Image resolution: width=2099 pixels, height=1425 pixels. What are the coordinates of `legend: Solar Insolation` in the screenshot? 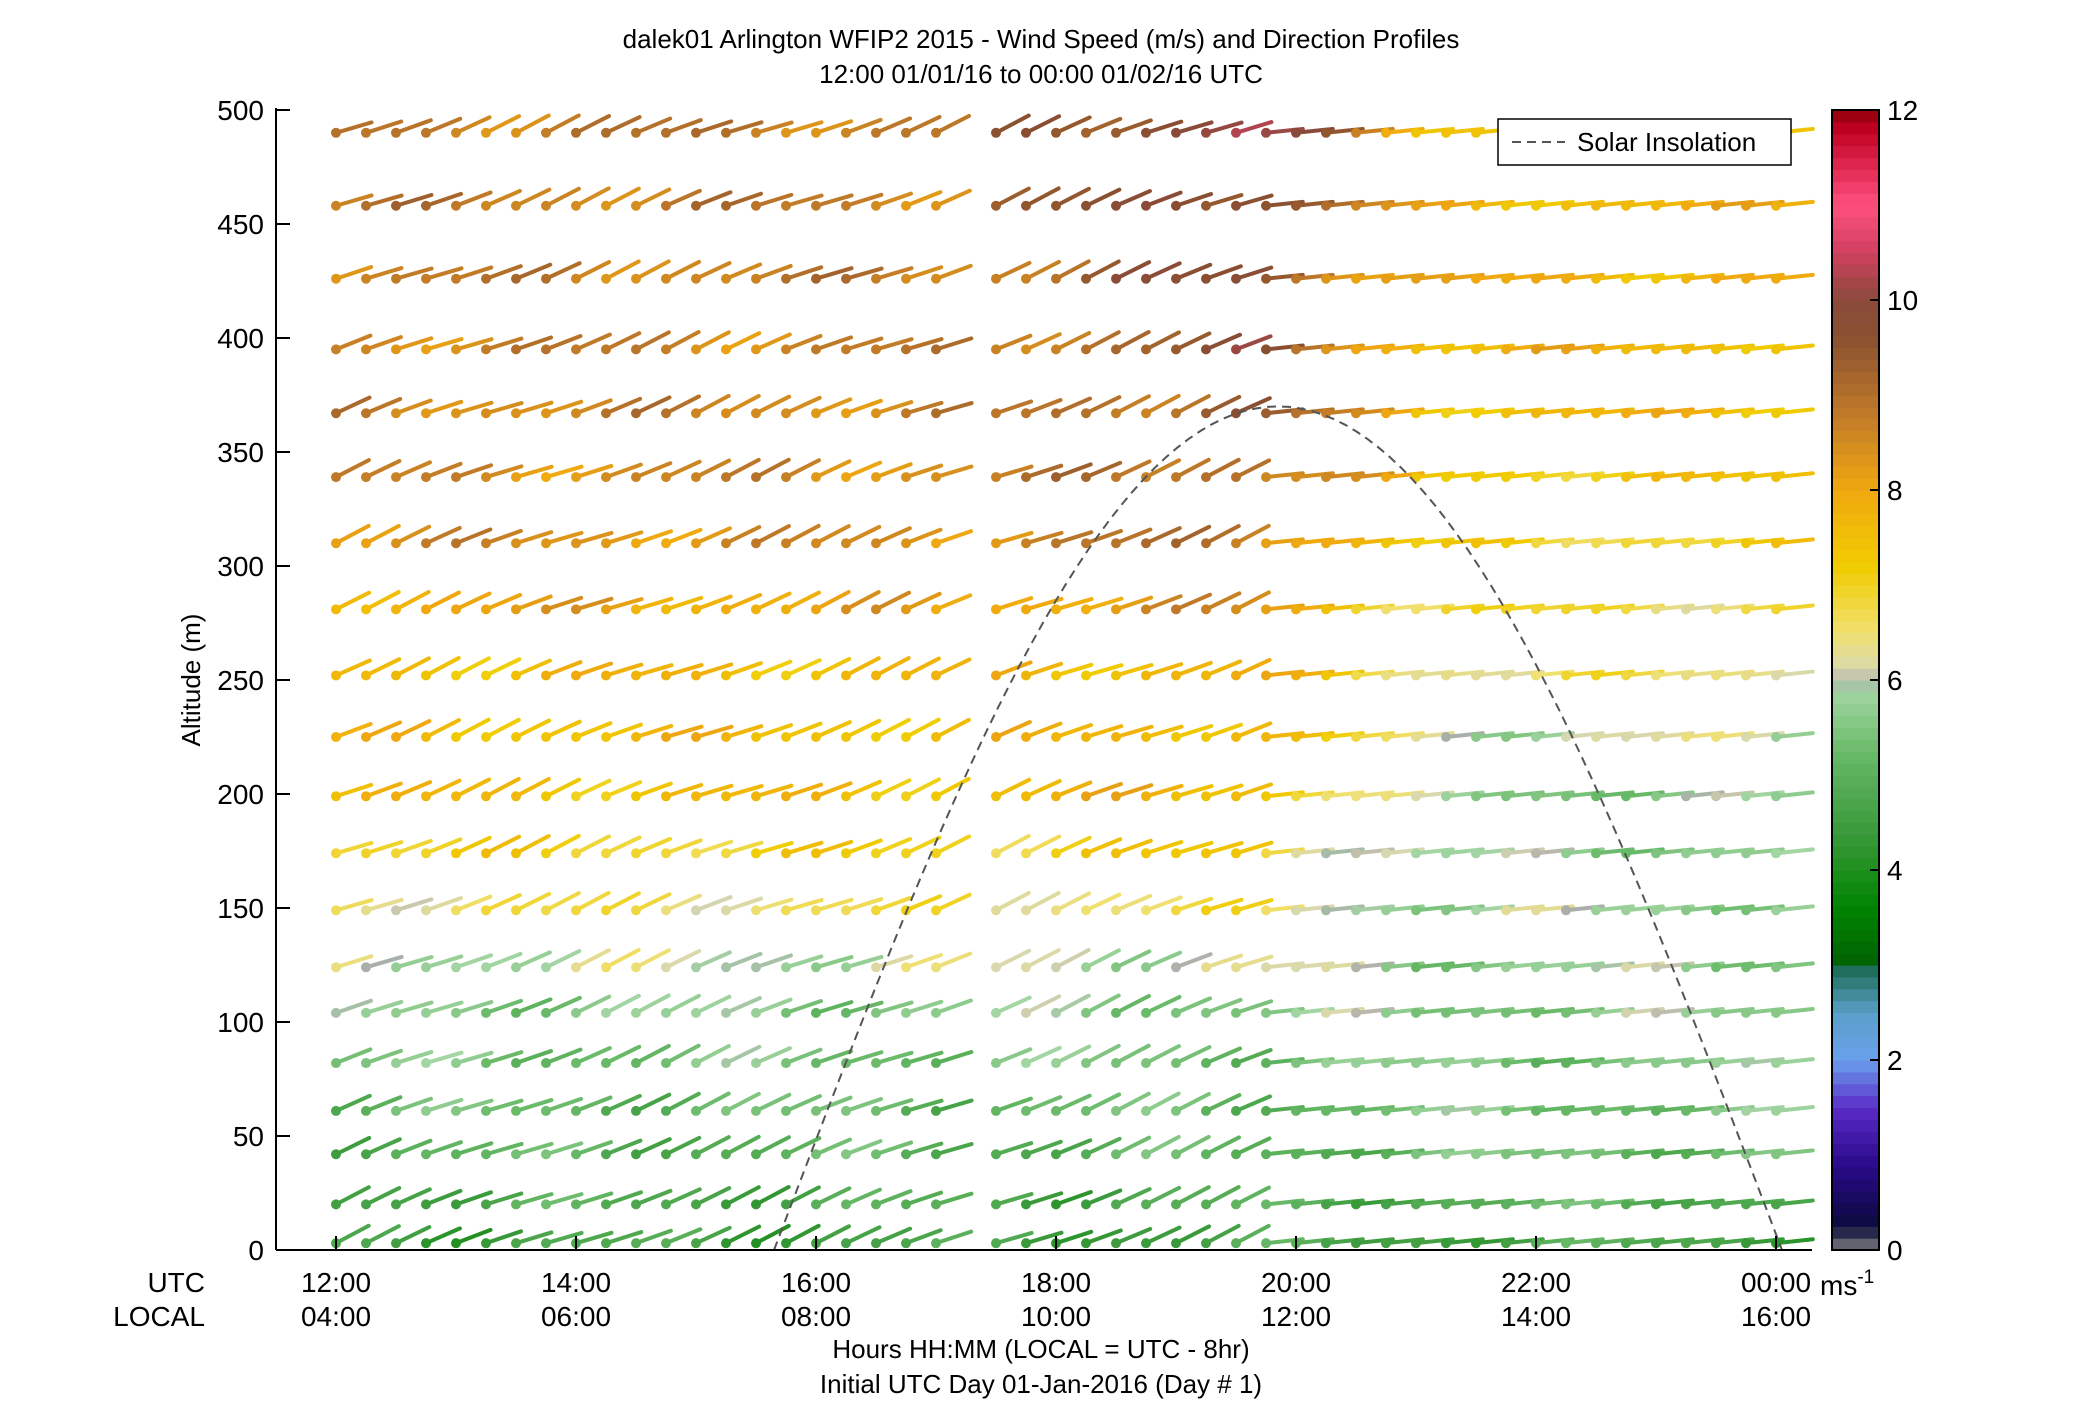 It's located at (1644, 142).